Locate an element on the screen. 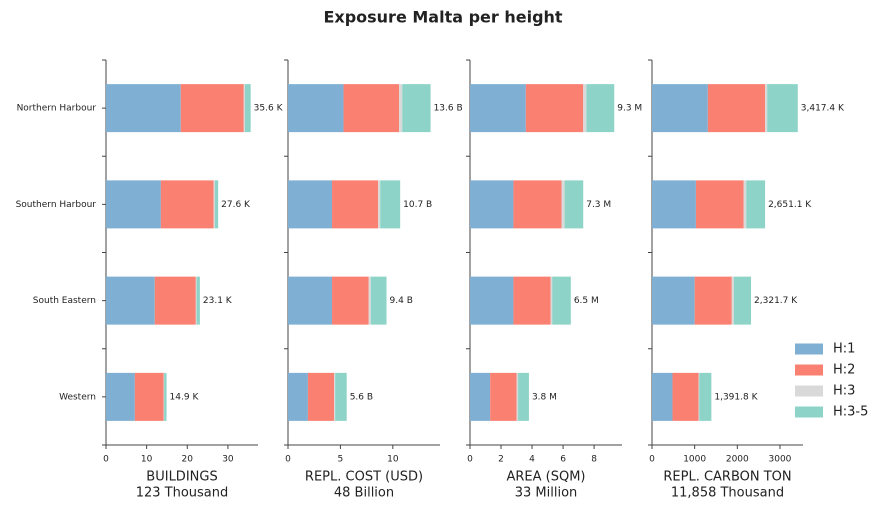  total-label: 5.6 B is located at coordinates (361, 397).